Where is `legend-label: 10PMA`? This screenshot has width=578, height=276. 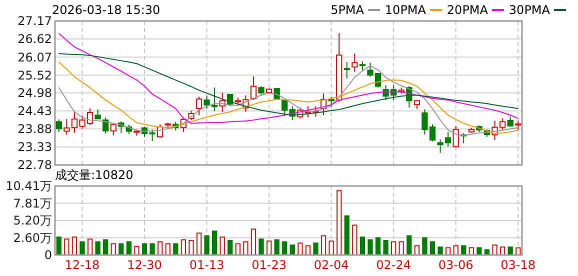 legend-label: 10PMA is located at coordinates (405, 10).